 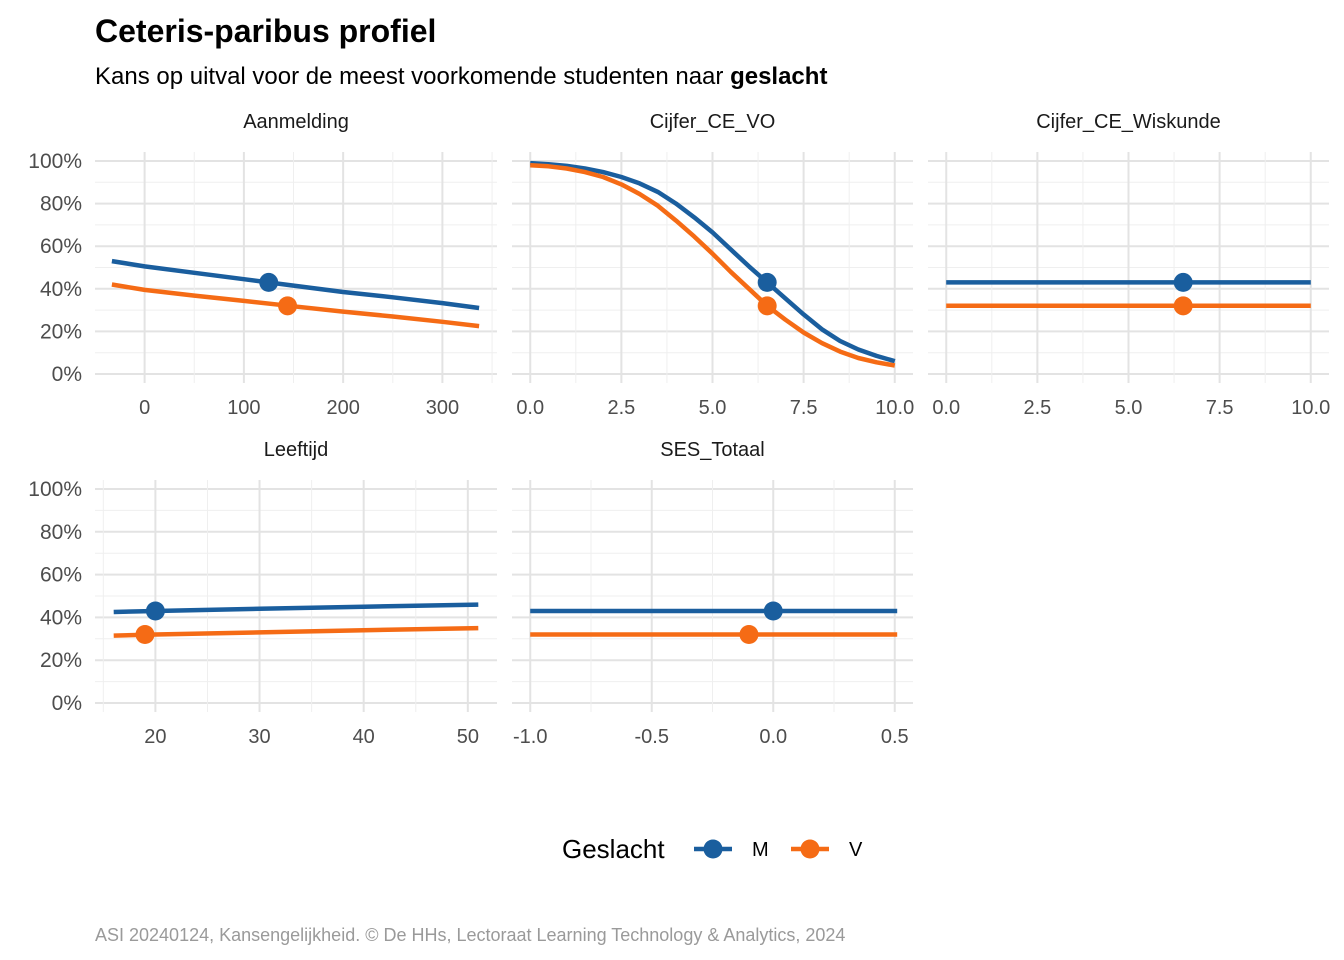 What do you see at coordinates (713, 122) in the screenshot?
I see `panel-title: Cijfer_CE_VO` at bounding box center [713, 122].